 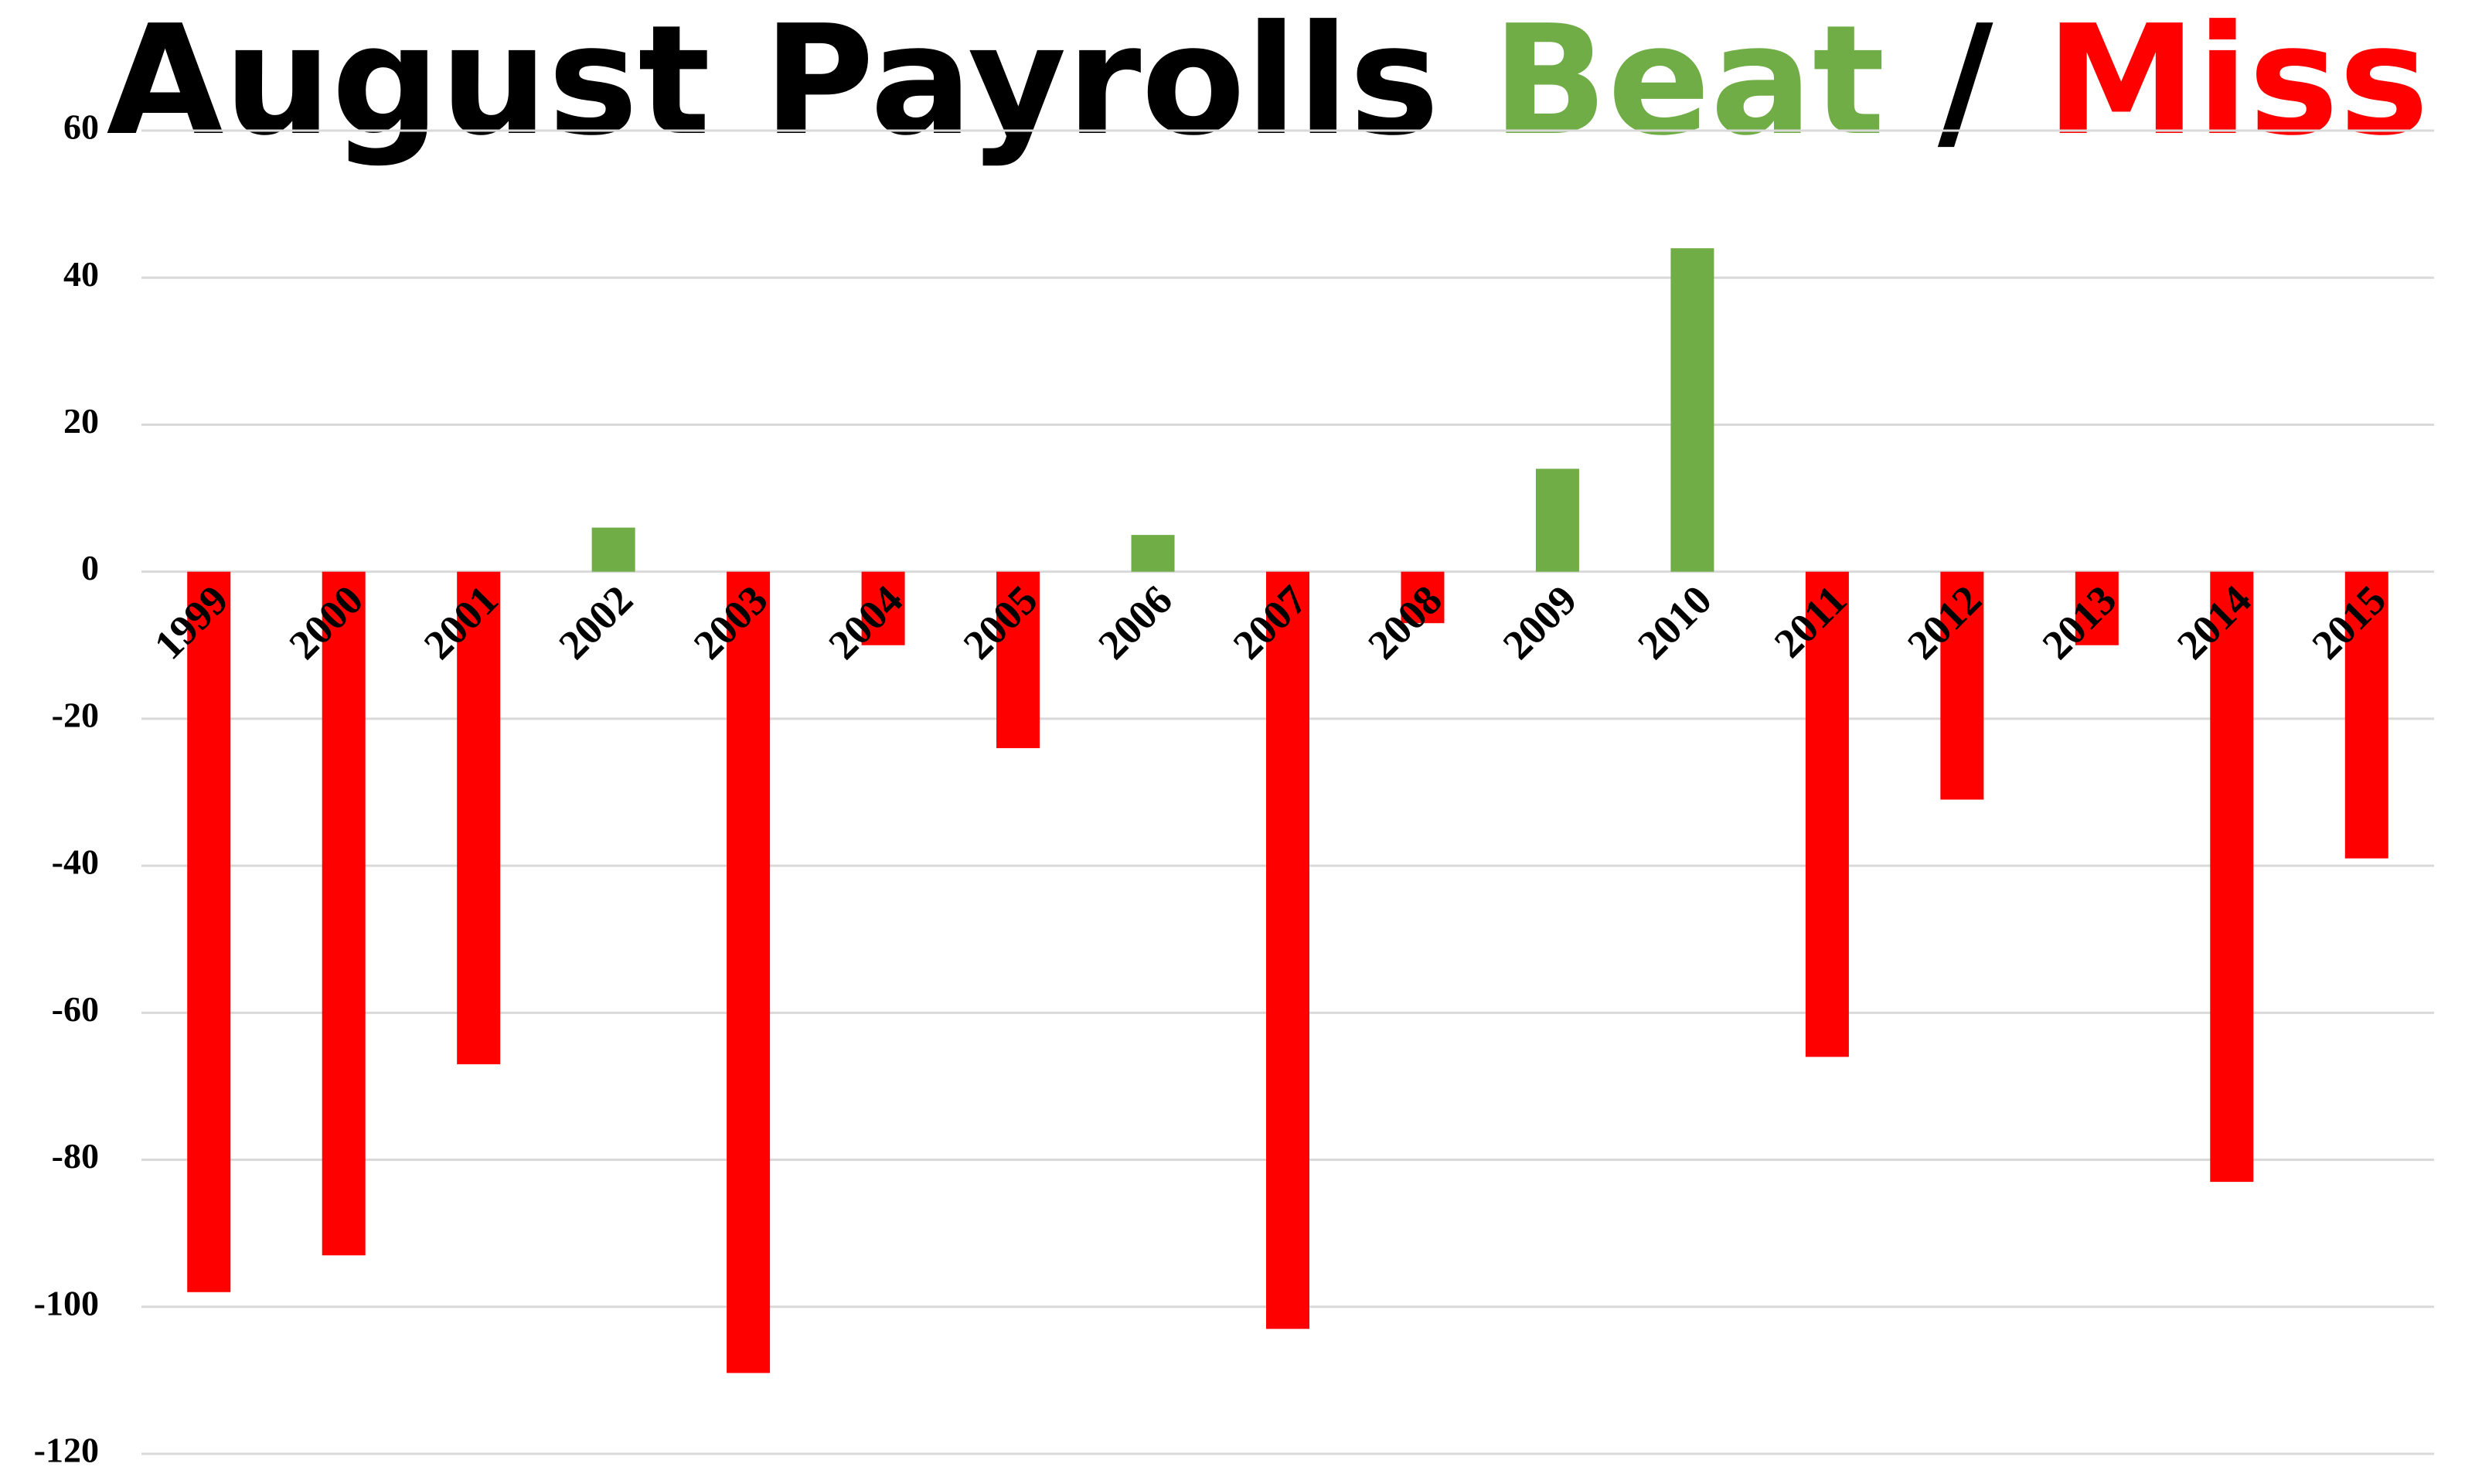 What do you see at coordinates (90, 567) in the screenshot?
I see `y-tick-label: 0` at bounding box center [90, 567].